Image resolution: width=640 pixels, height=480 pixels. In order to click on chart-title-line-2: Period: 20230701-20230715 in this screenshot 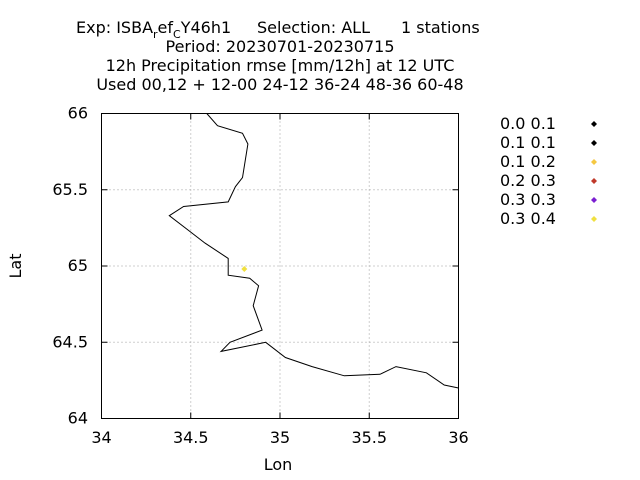, I will do `click(279, 46)`.